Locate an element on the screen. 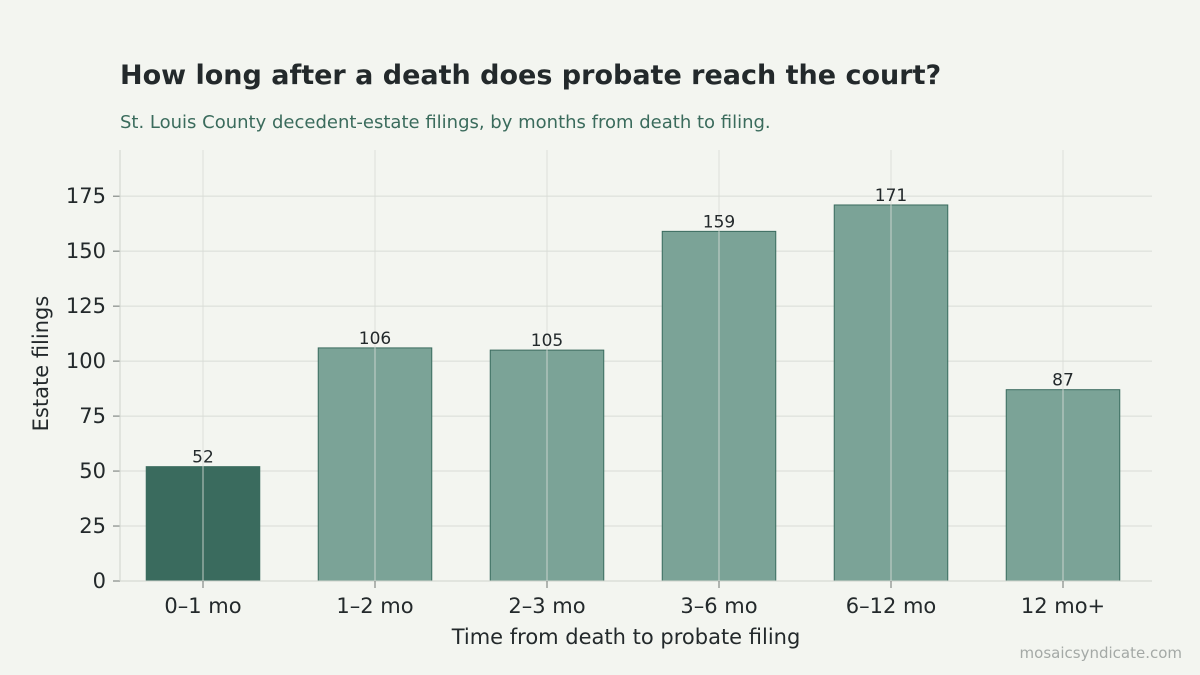 The image size is (1200, 675). x-tick-label: 3–6 mo is located at coordinates (718, 606).